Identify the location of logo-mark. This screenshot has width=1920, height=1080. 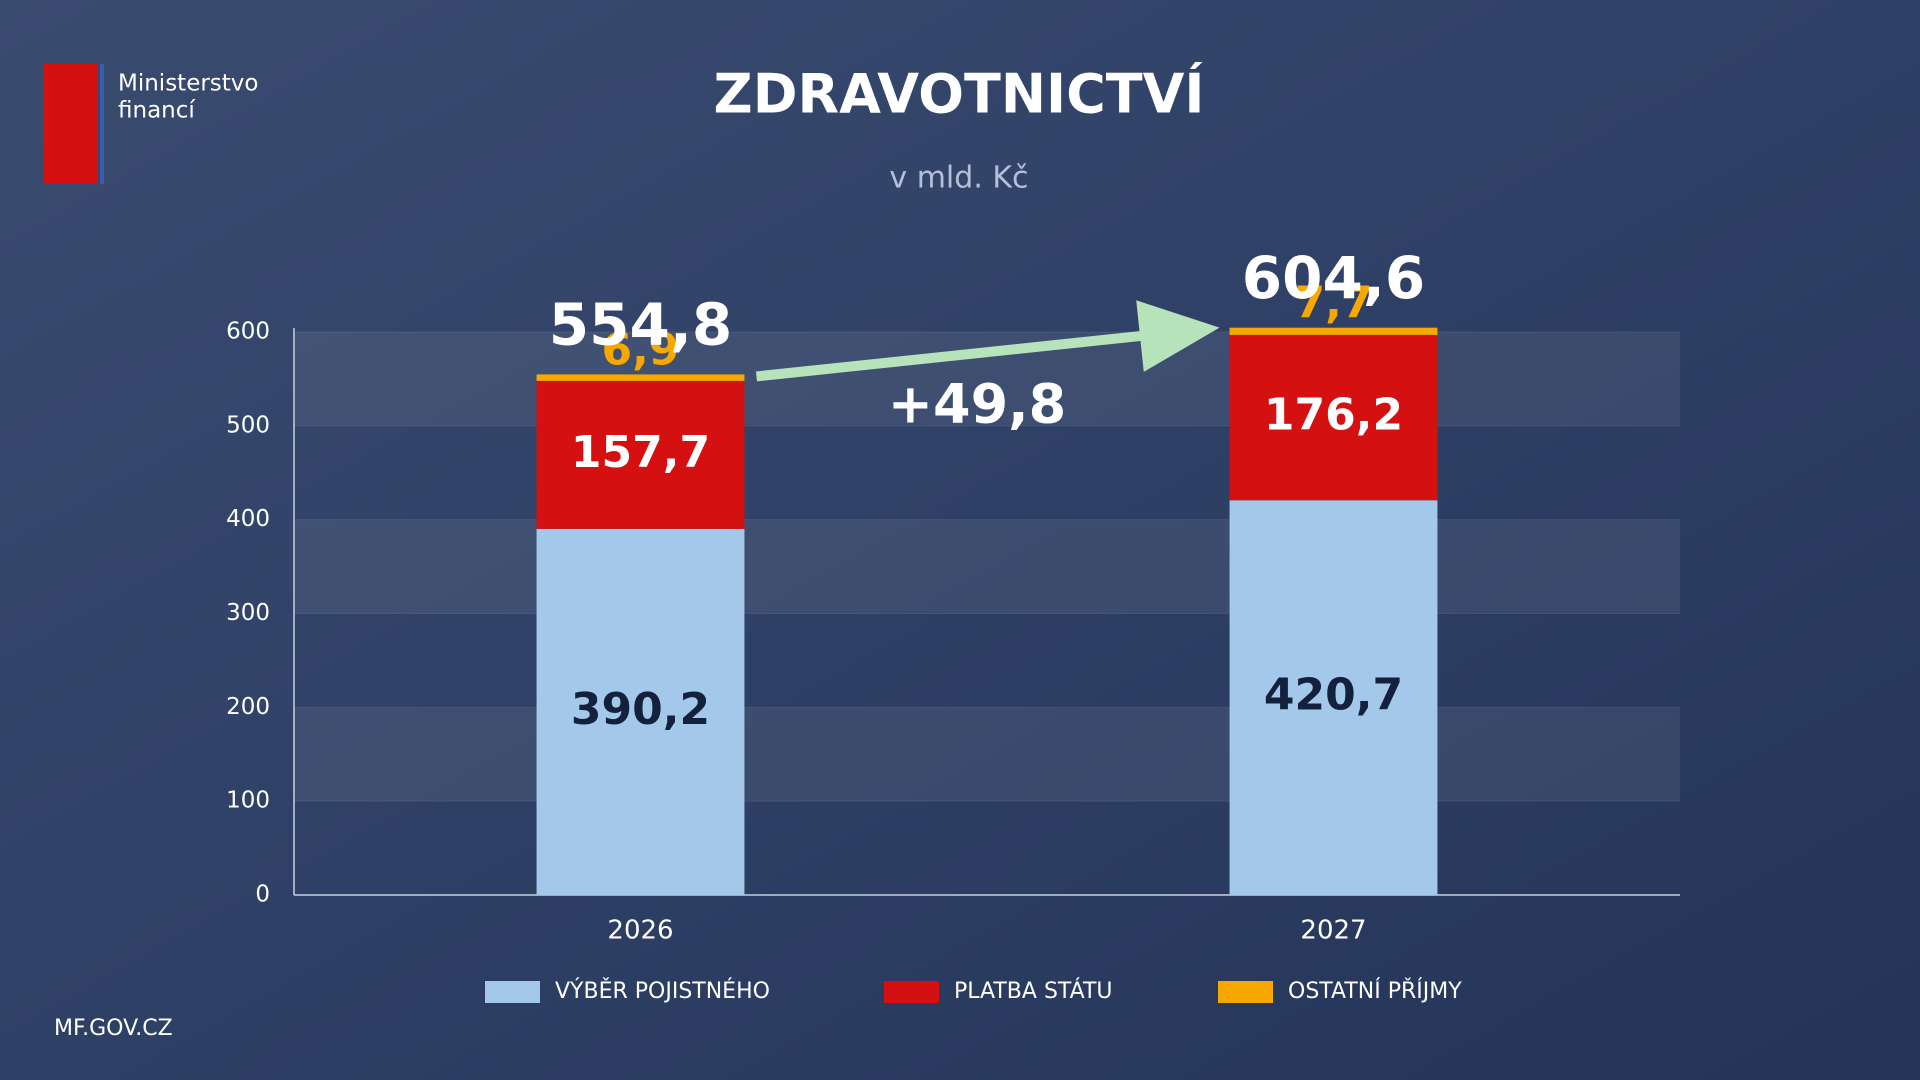
(71, 124).